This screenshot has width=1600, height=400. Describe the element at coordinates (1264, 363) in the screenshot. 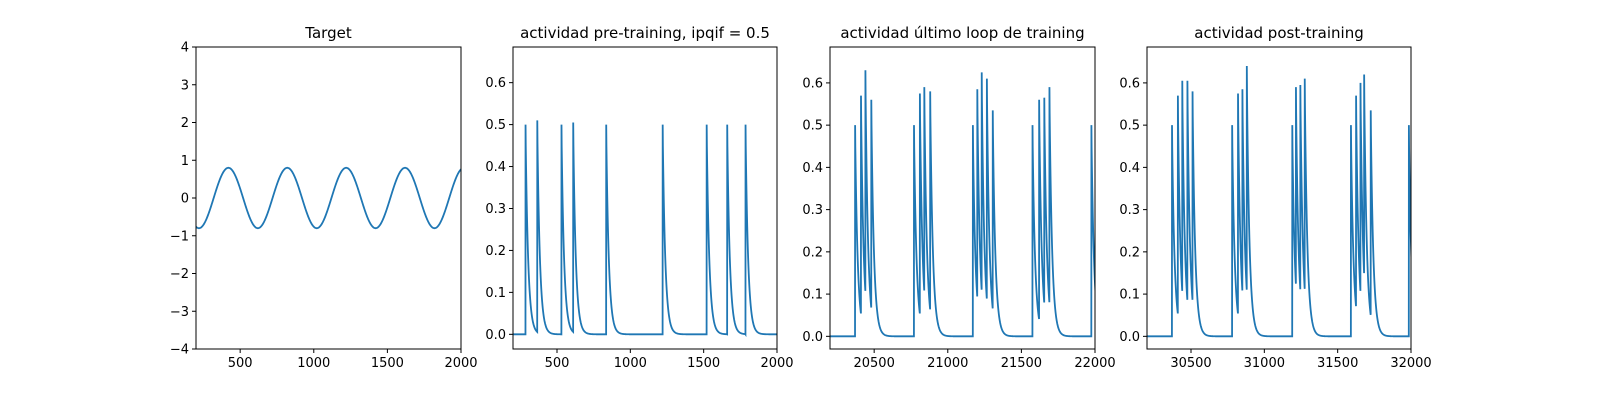

I see `x-tick-label: 31000` at that location.